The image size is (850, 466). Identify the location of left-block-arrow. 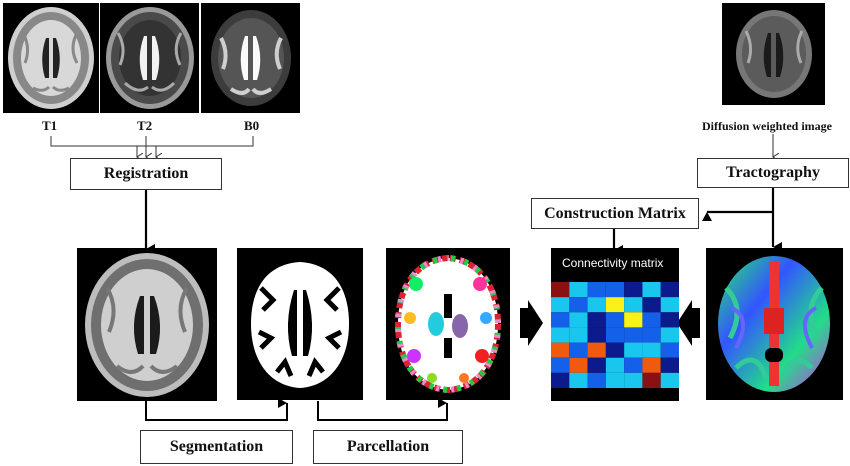
(531, 323).